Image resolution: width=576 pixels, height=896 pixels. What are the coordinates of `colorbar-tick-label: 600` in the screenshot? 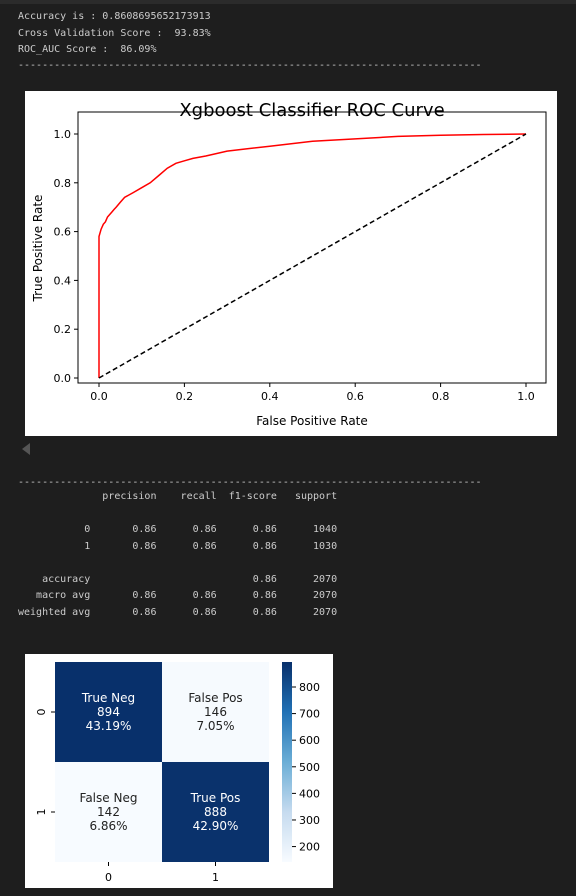 It's located at (309, 740).